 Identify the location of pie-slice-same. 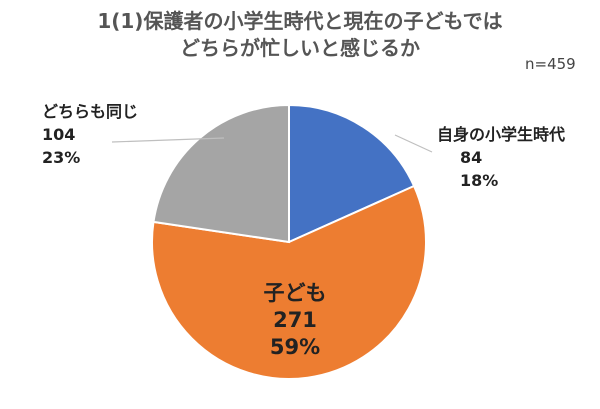
(221, 173).